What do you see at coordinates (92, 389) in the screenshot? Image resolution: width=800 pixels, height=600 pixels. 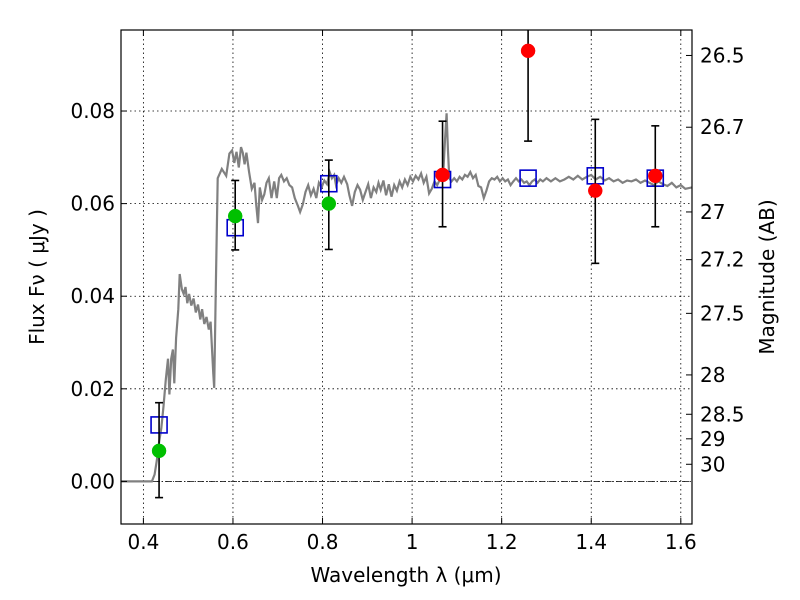 I see `y-tick-label: 0.02` at bounding box center [92, 389].